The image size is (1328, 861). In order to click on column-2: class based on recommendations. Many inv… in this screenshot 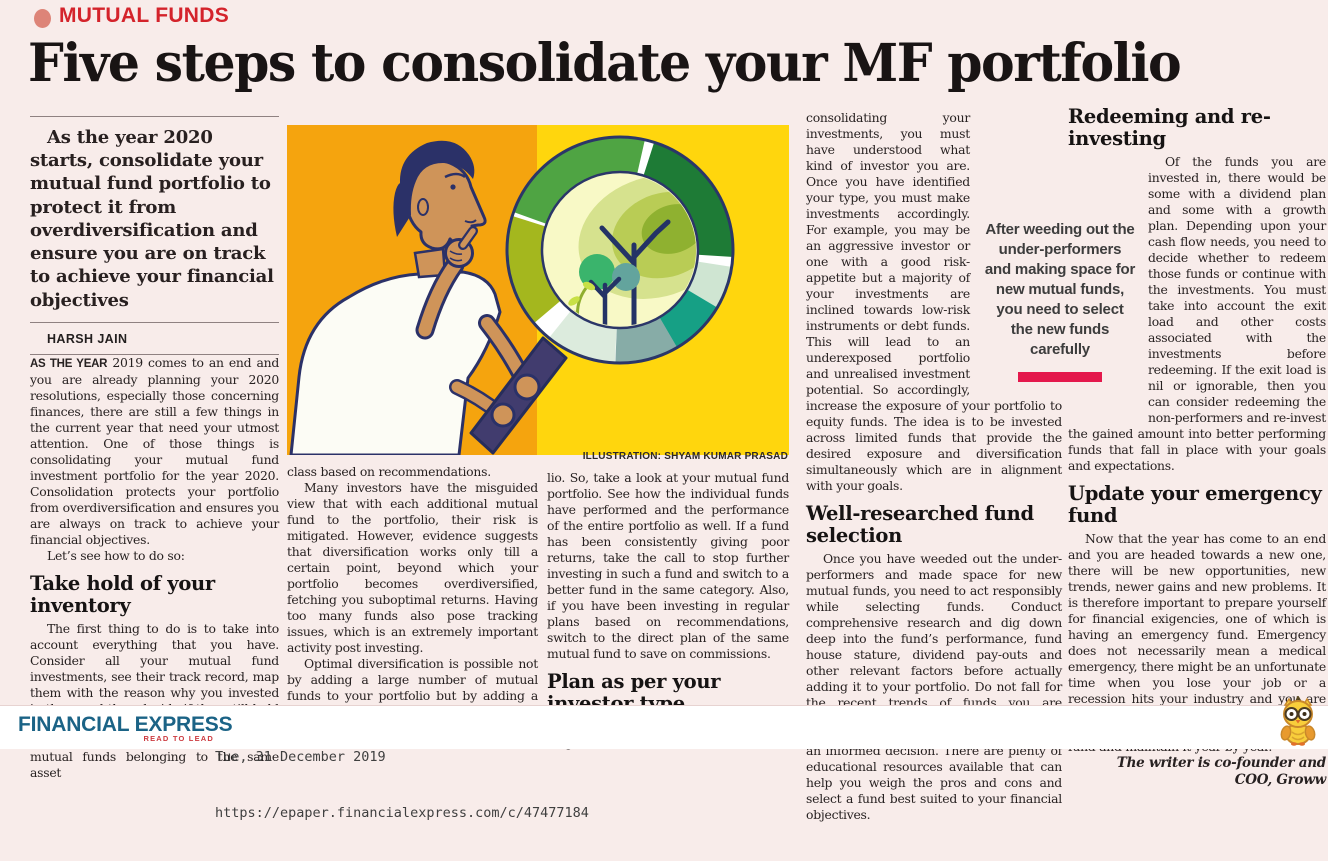, I will do `click(412, 600)`.